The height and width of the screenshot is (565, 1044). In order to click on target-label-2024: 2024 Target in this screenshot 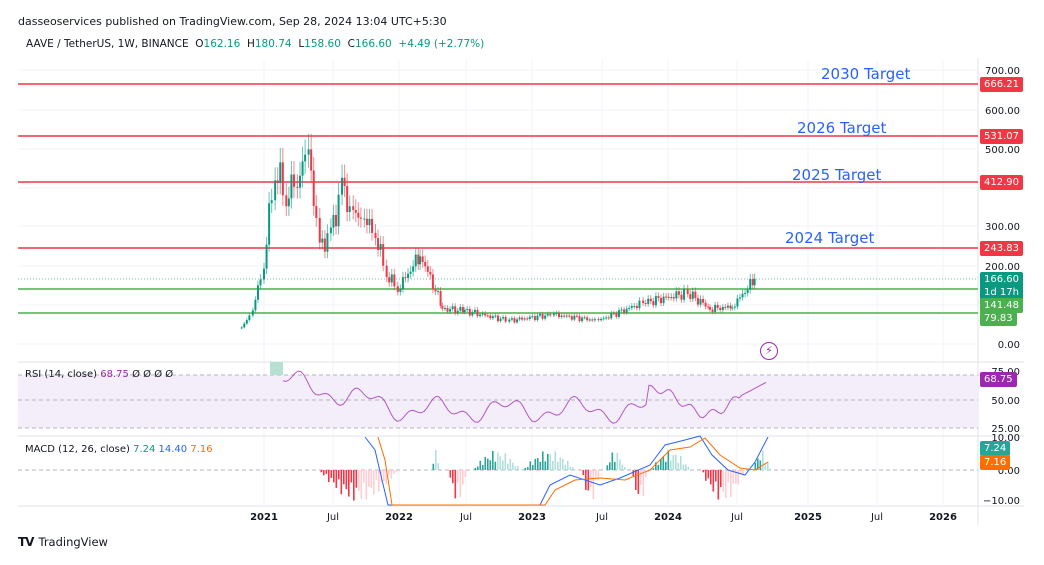, I will do `click(830, 238)`.